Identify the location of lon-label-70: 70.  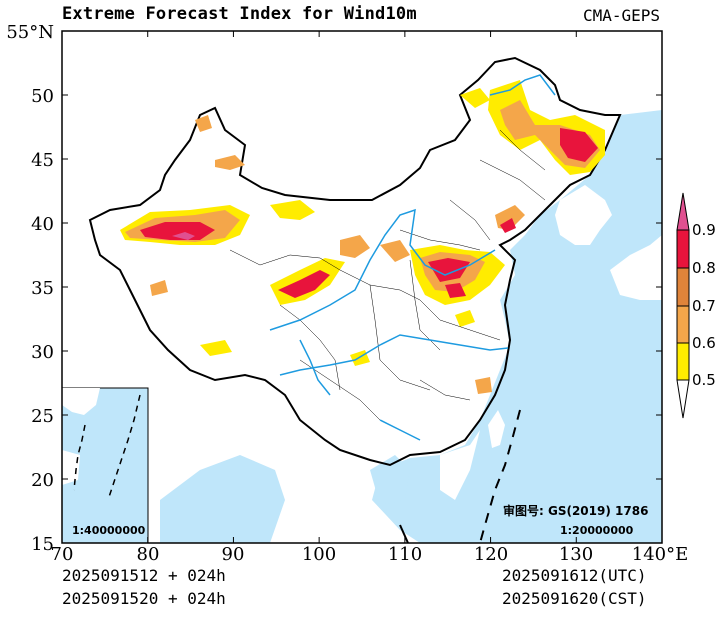
(62, 554).